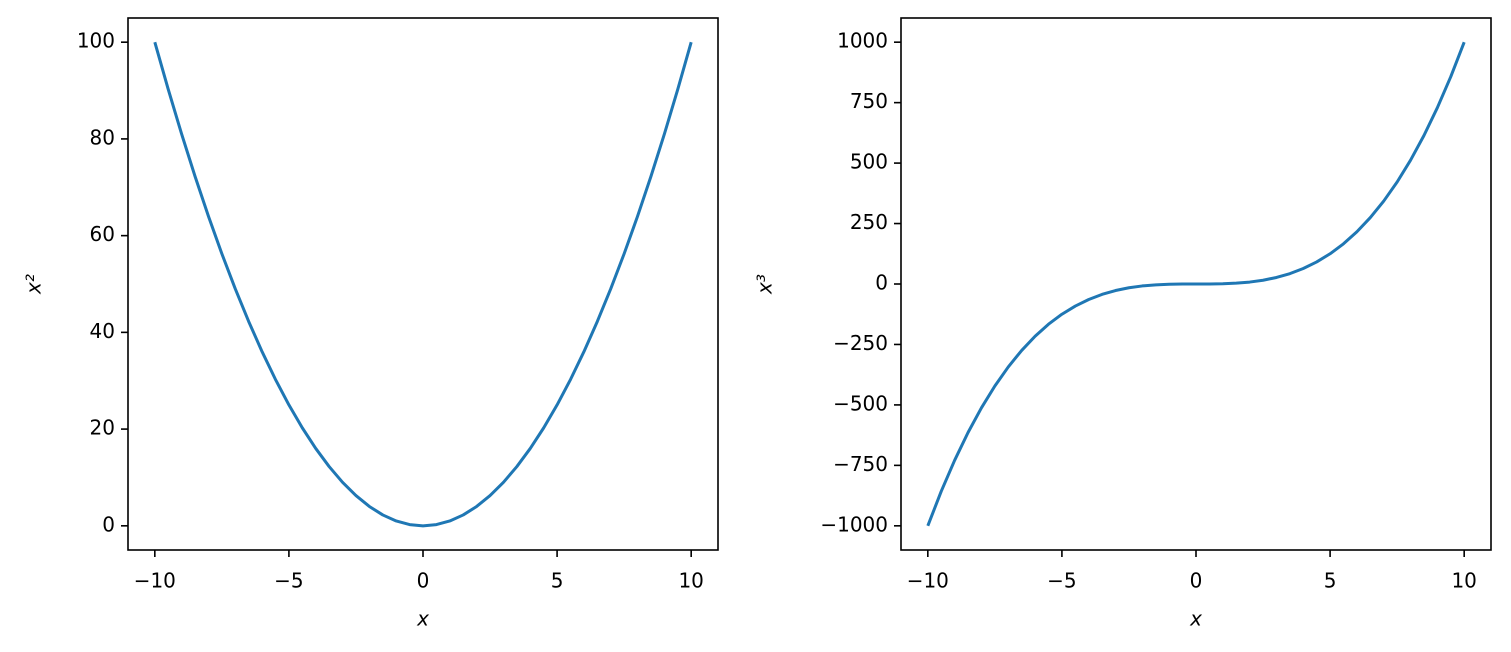 This screenshot has width=1511, height=652. I want to click on y-tick-label: −500, so click(860, 403).